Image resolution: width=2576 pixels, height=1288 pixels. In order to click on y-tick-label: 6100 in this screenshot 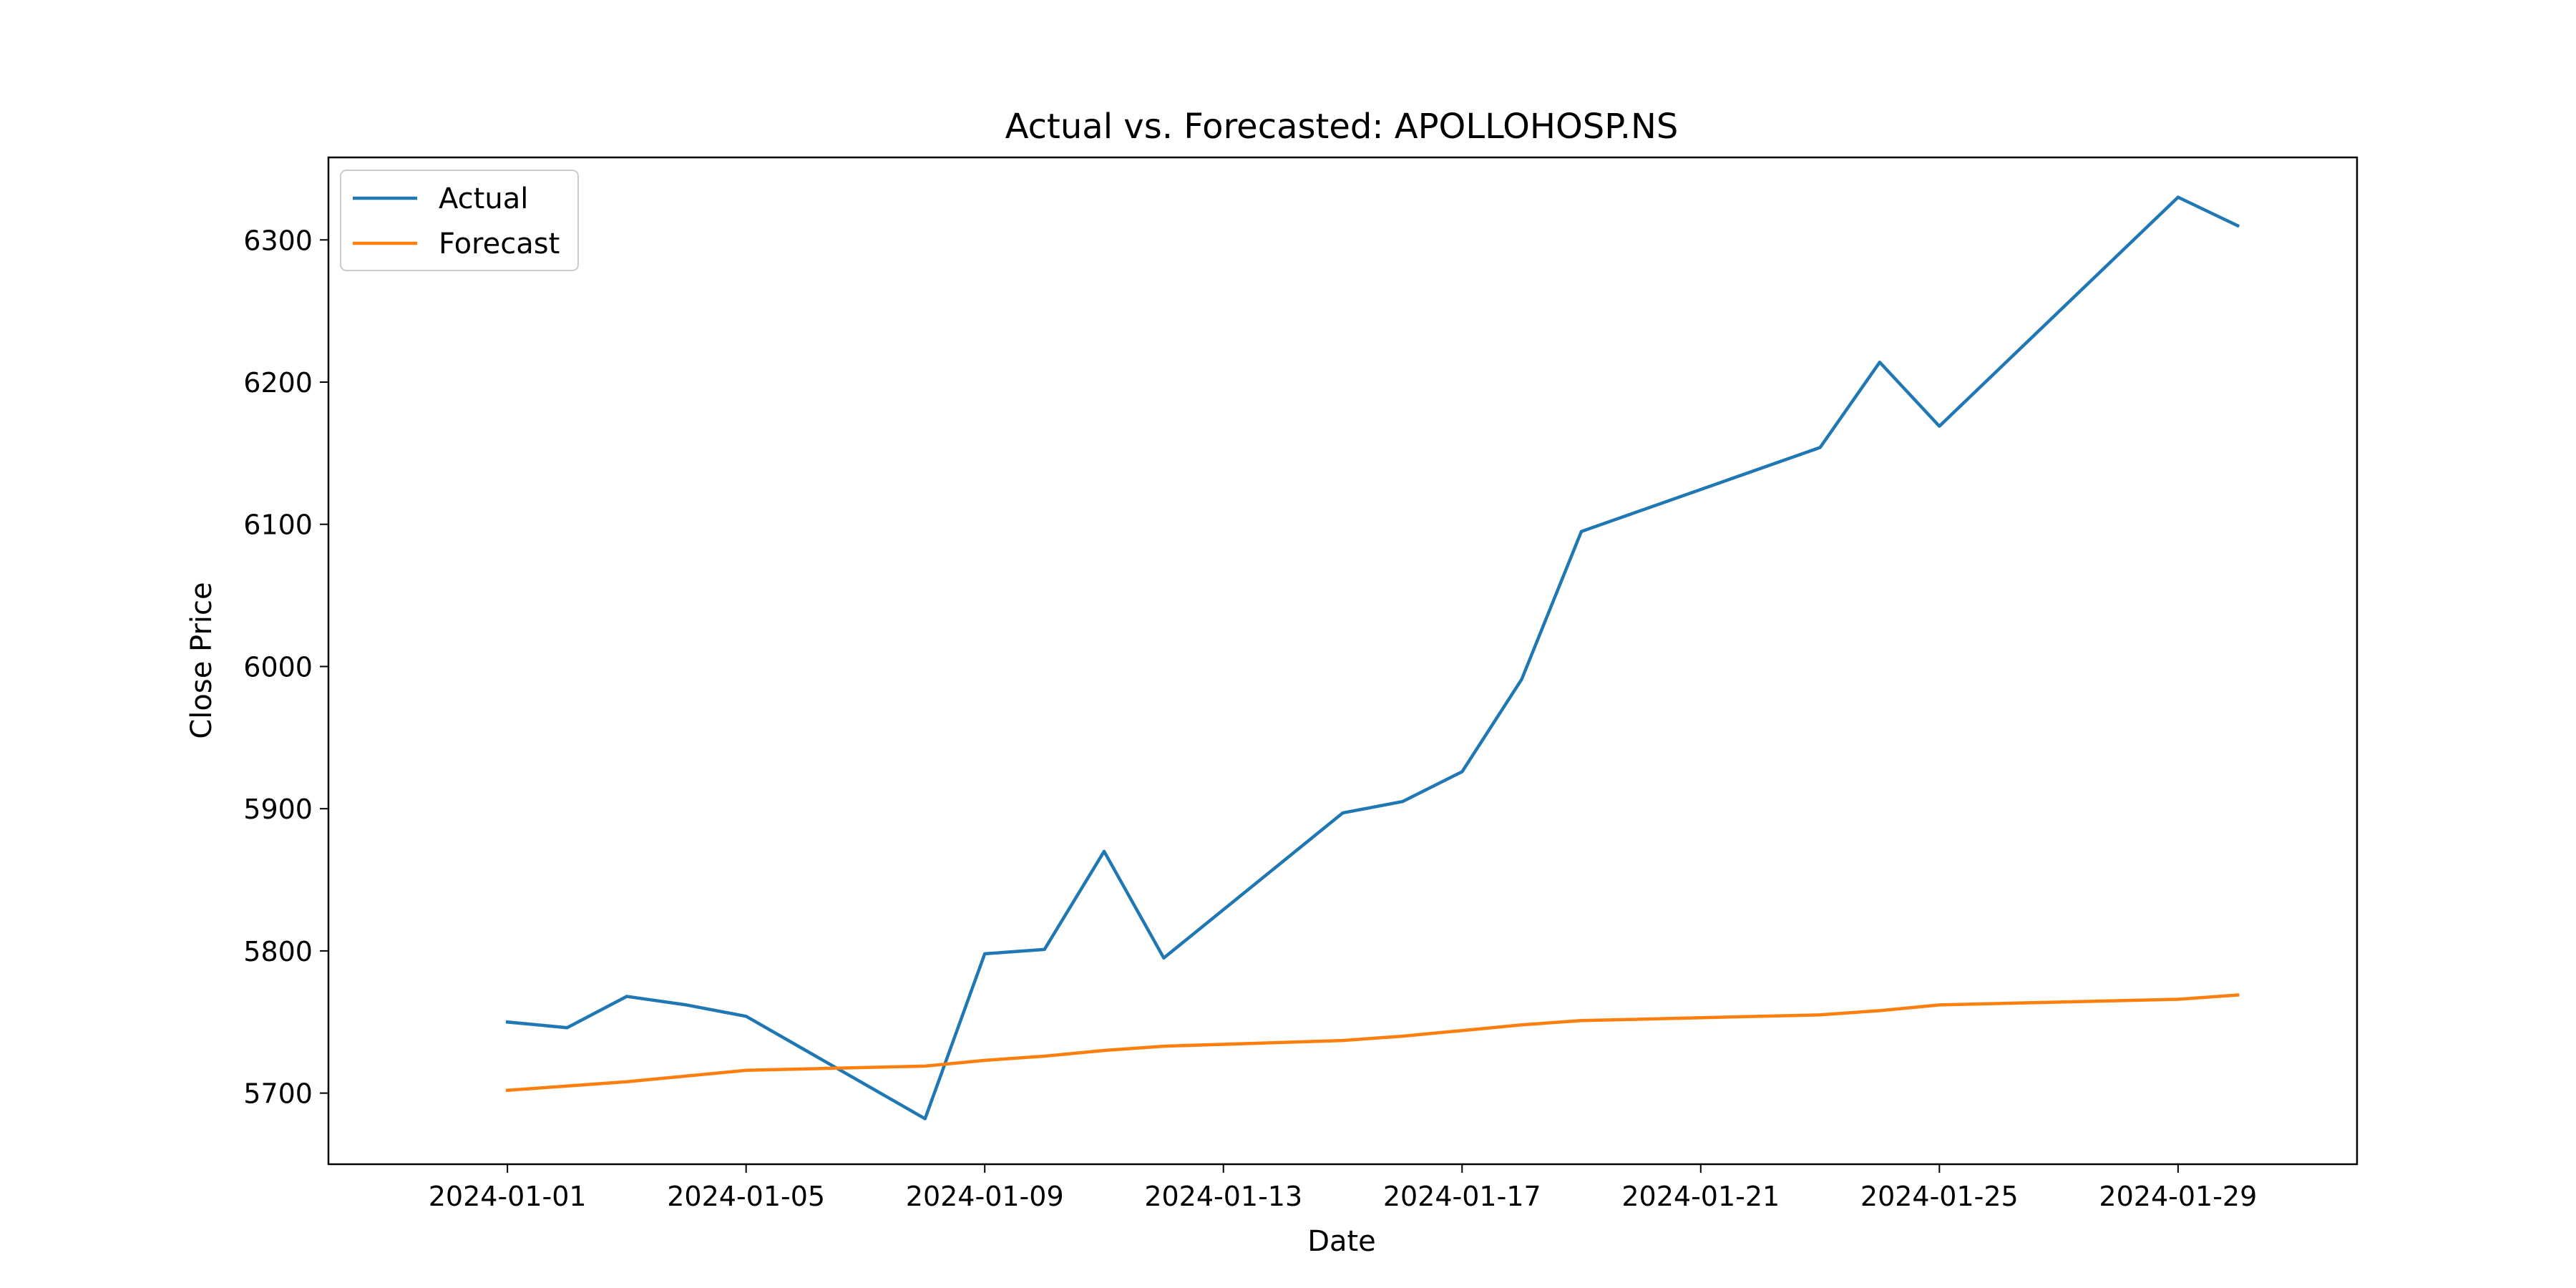, I will do `click(278, 525)`.